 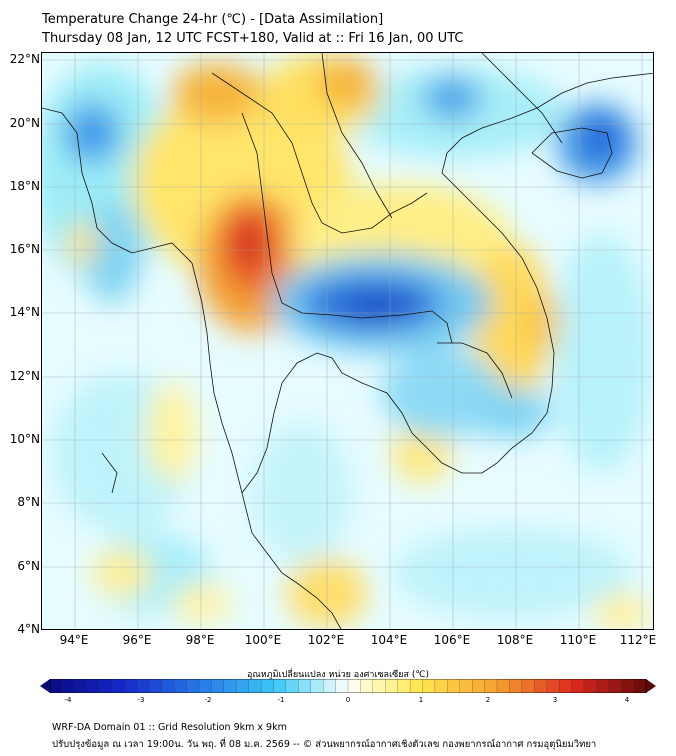 What do you see at coordinates (281, 700) in the screenshot?
I see `colorbar-tick: -1` at bounding box center [281, 700].